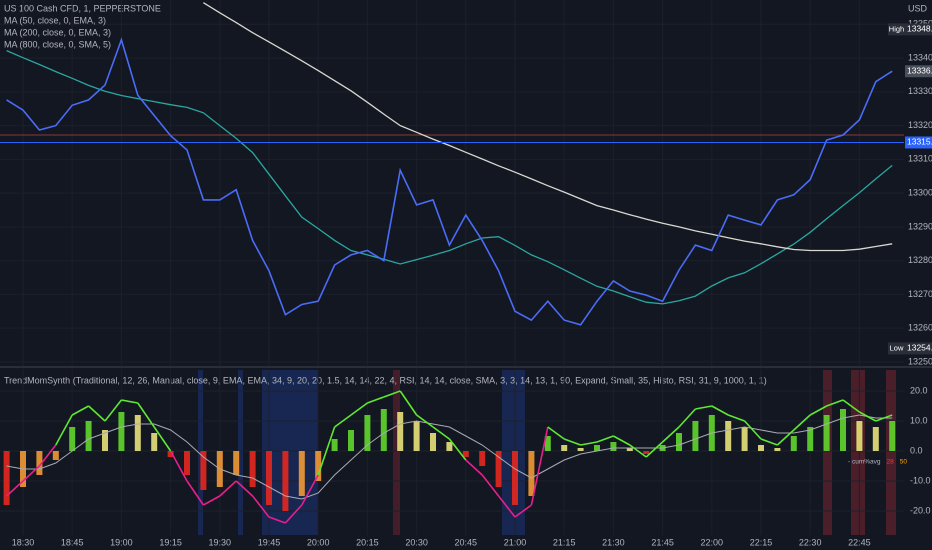 The width and height of the screenshot is (932, 550). What do you see at coordinates (920, 328) in the screenshot?
I see `y-tick-label: 13260.0` at bounding box center [920, 328].